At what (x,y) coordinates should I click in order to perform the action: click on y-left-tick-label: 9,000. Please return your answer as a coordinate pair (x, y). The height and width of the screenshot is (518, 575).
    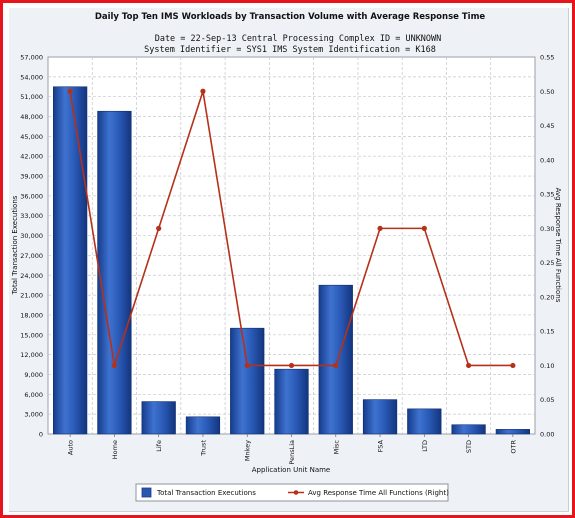
    Looking at the image, I should click on (33, 375).